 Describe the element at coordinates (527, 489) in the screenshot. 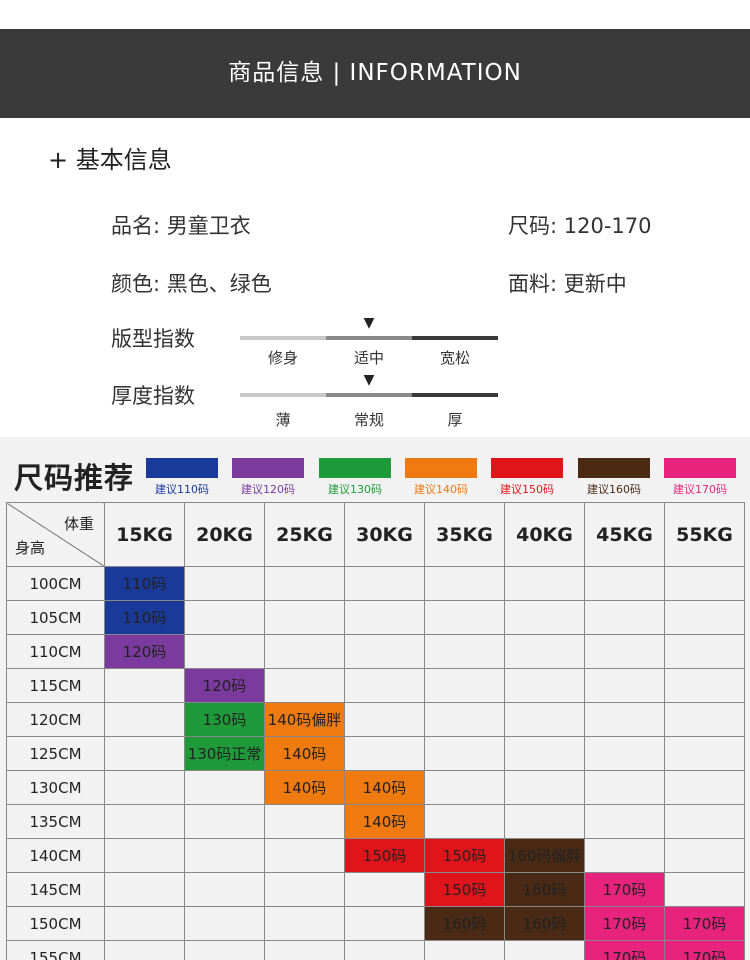

I see `legend-label: 建议150码` at that location.